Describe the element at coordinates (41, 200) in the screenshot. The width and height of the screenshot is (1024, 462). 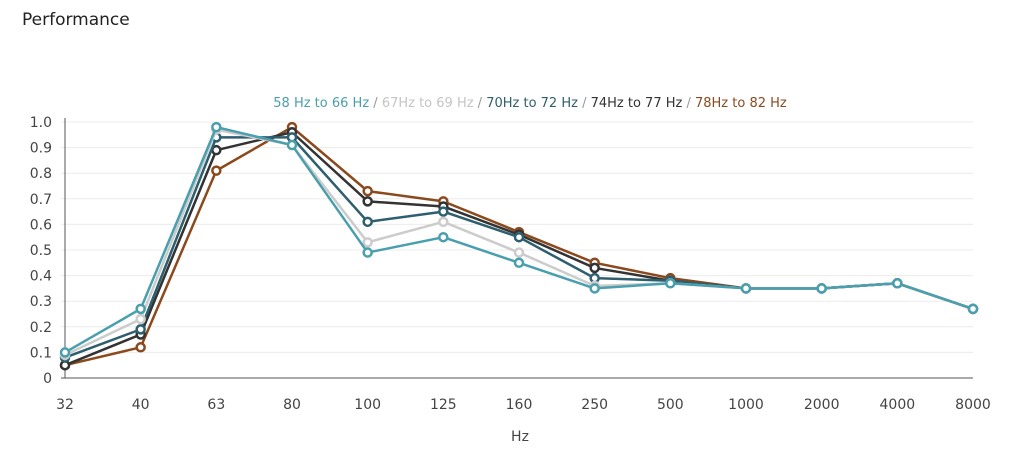
I see `y-tick-label: 0.7` at that location.